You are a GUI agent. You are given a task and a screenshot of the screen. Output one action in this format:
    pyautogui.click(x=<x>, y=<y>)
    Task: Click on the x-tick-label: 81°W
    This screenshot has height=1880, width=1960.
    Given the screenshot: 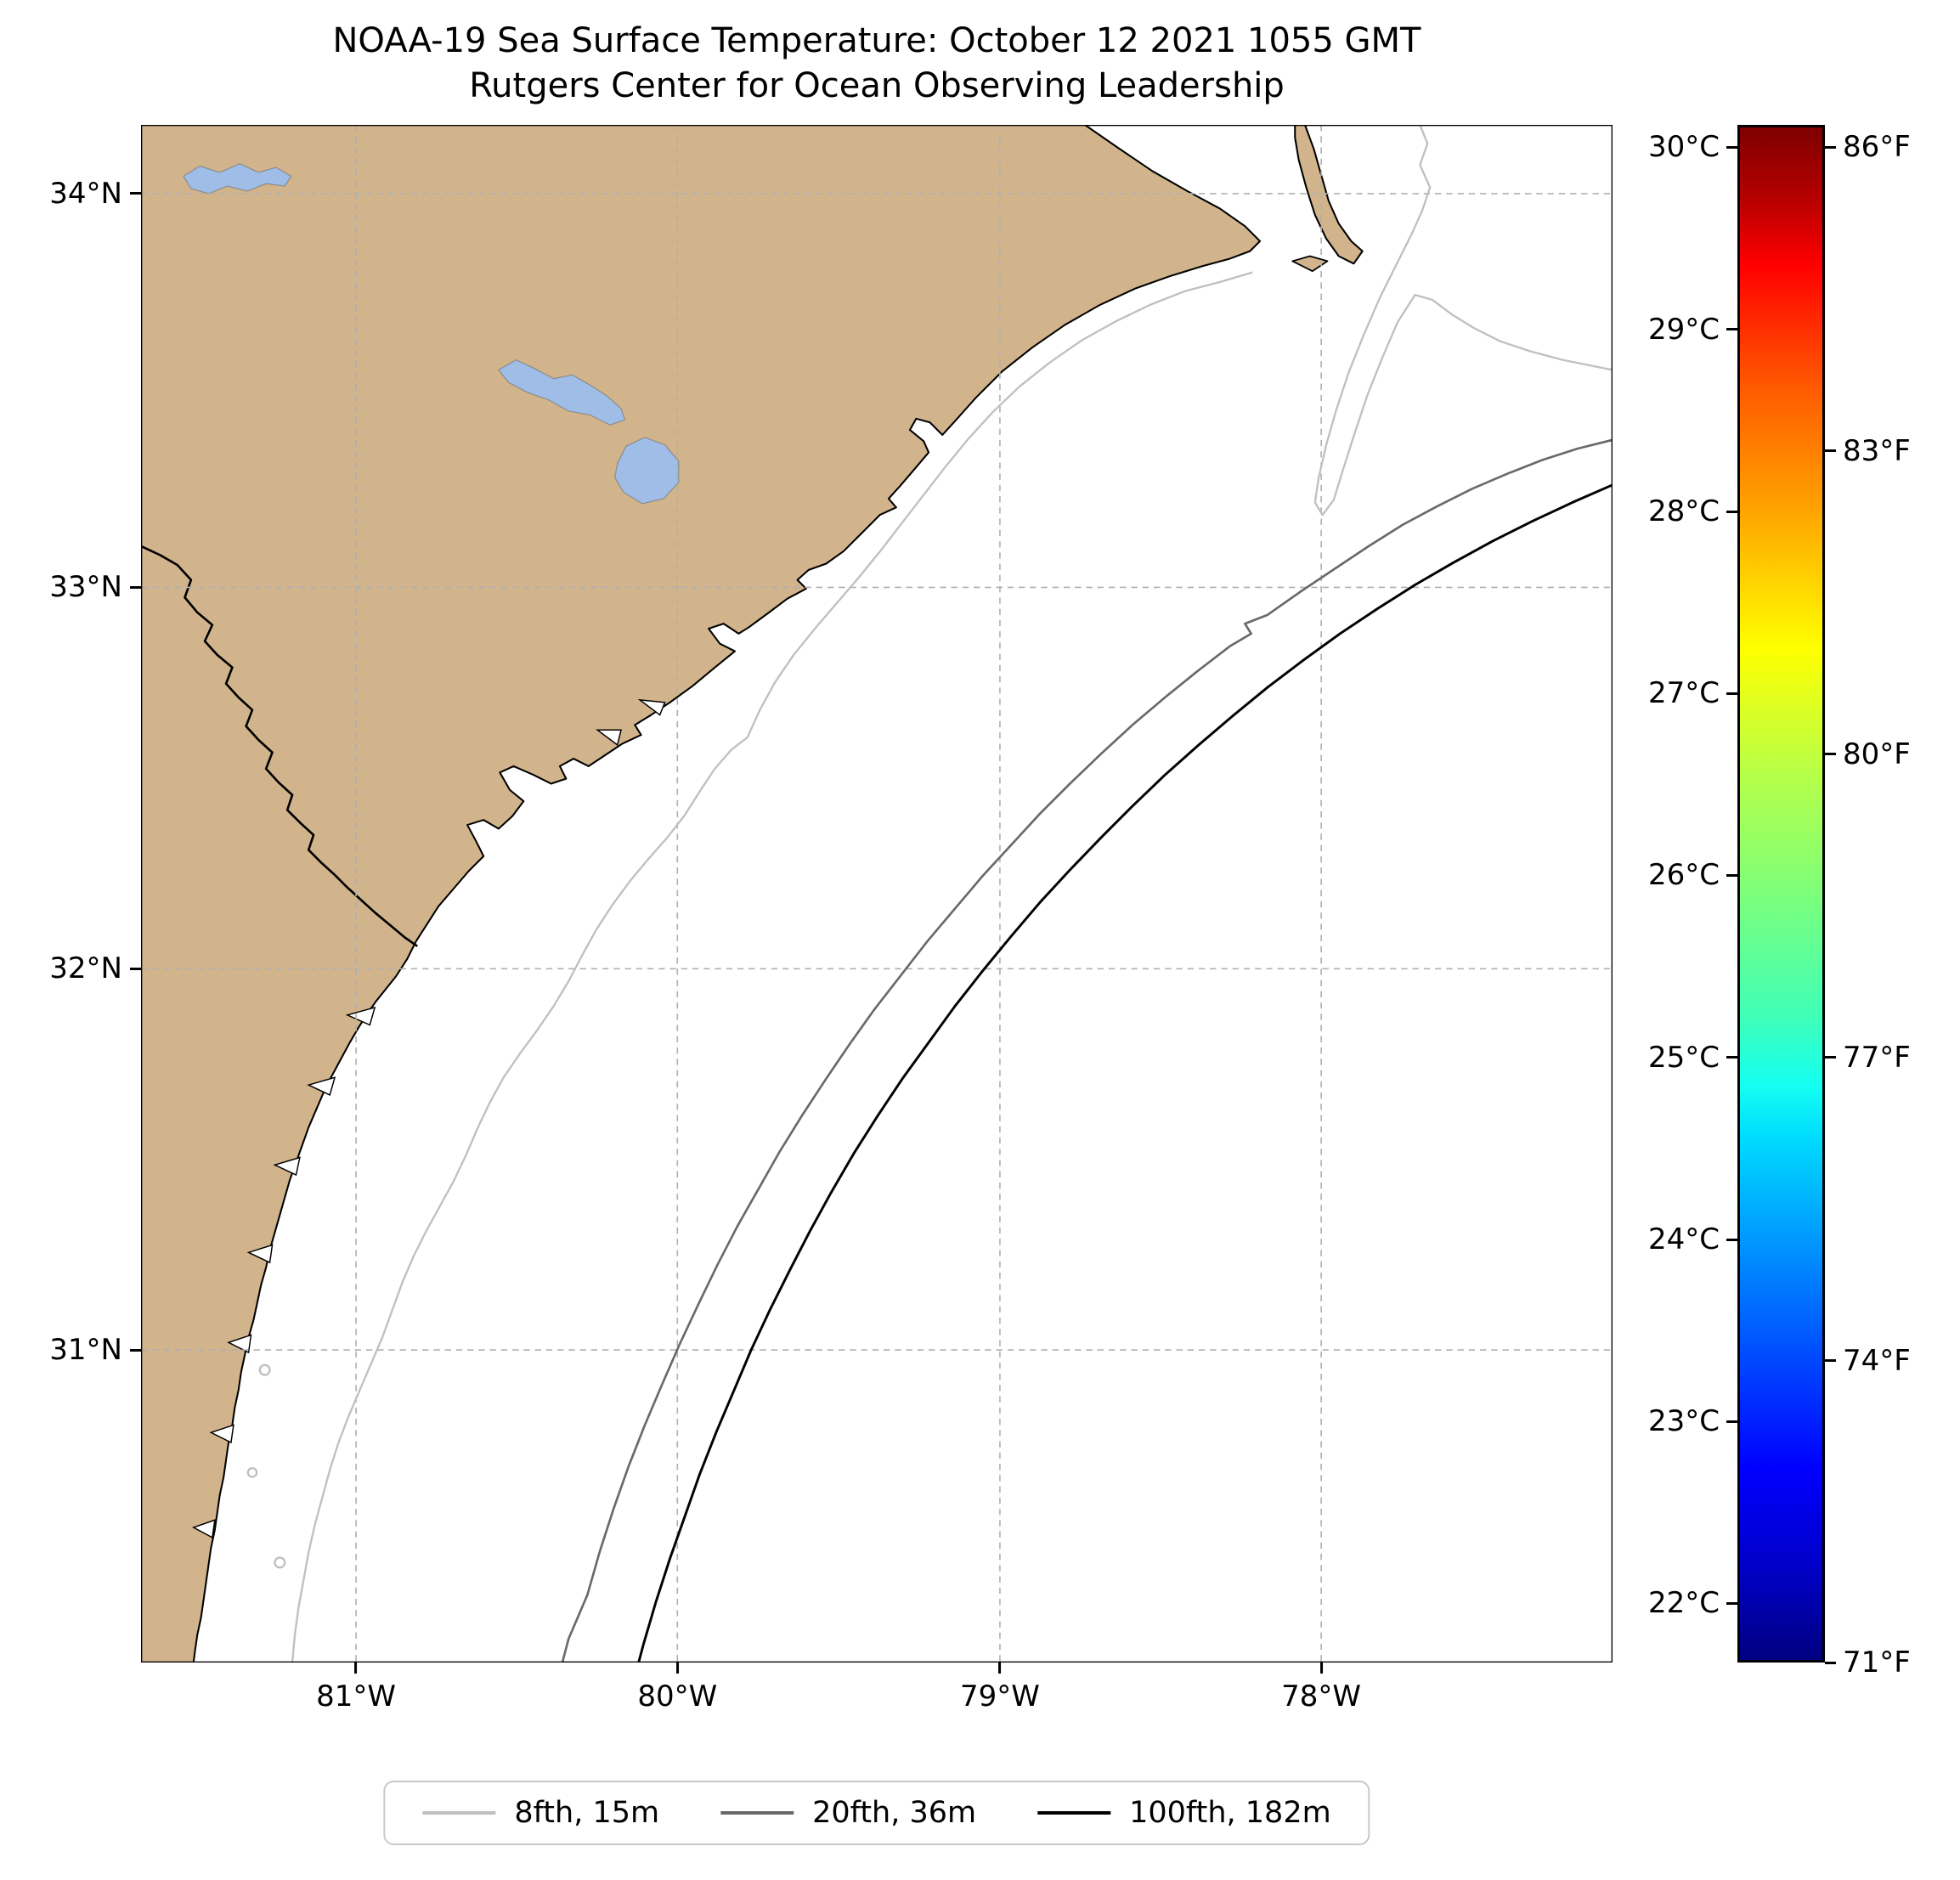 What is the action you would take?
    pyautogui.click(x=356, y=1696)
    